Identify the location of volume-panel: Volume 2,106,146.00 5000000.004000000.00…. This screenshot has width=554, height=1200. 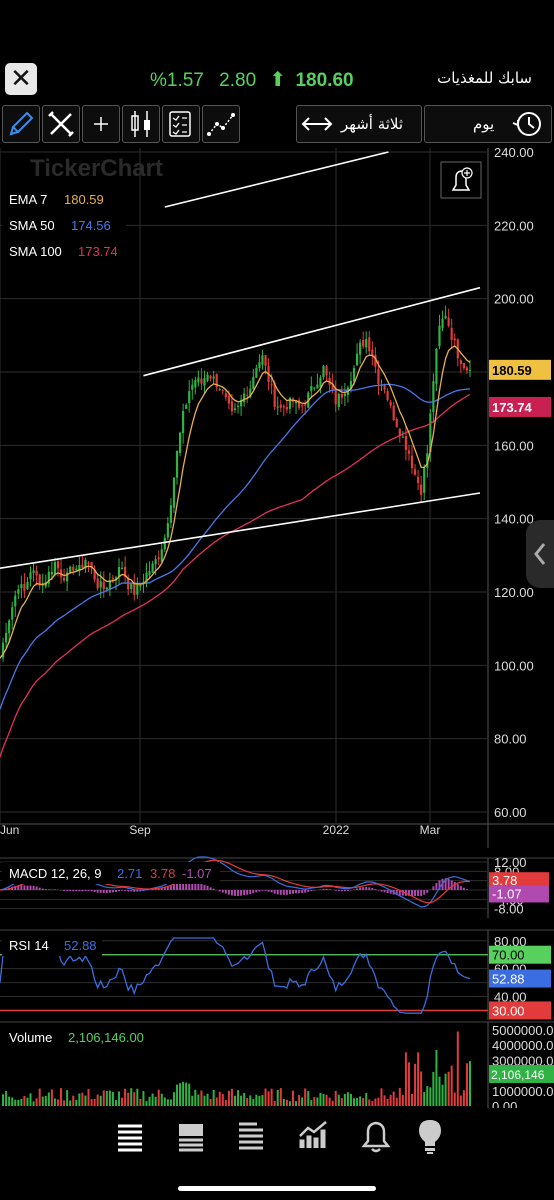
(277, 1064).